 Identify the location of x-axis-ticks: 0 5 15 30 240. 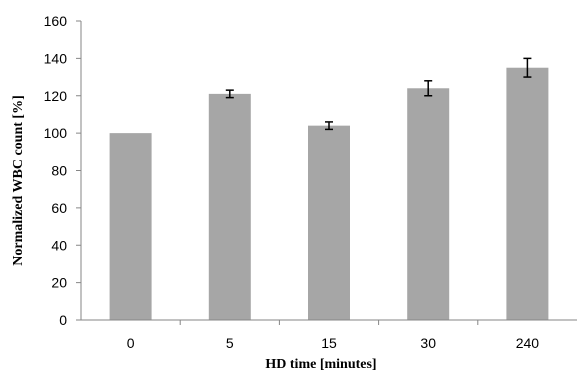
(333, 335).